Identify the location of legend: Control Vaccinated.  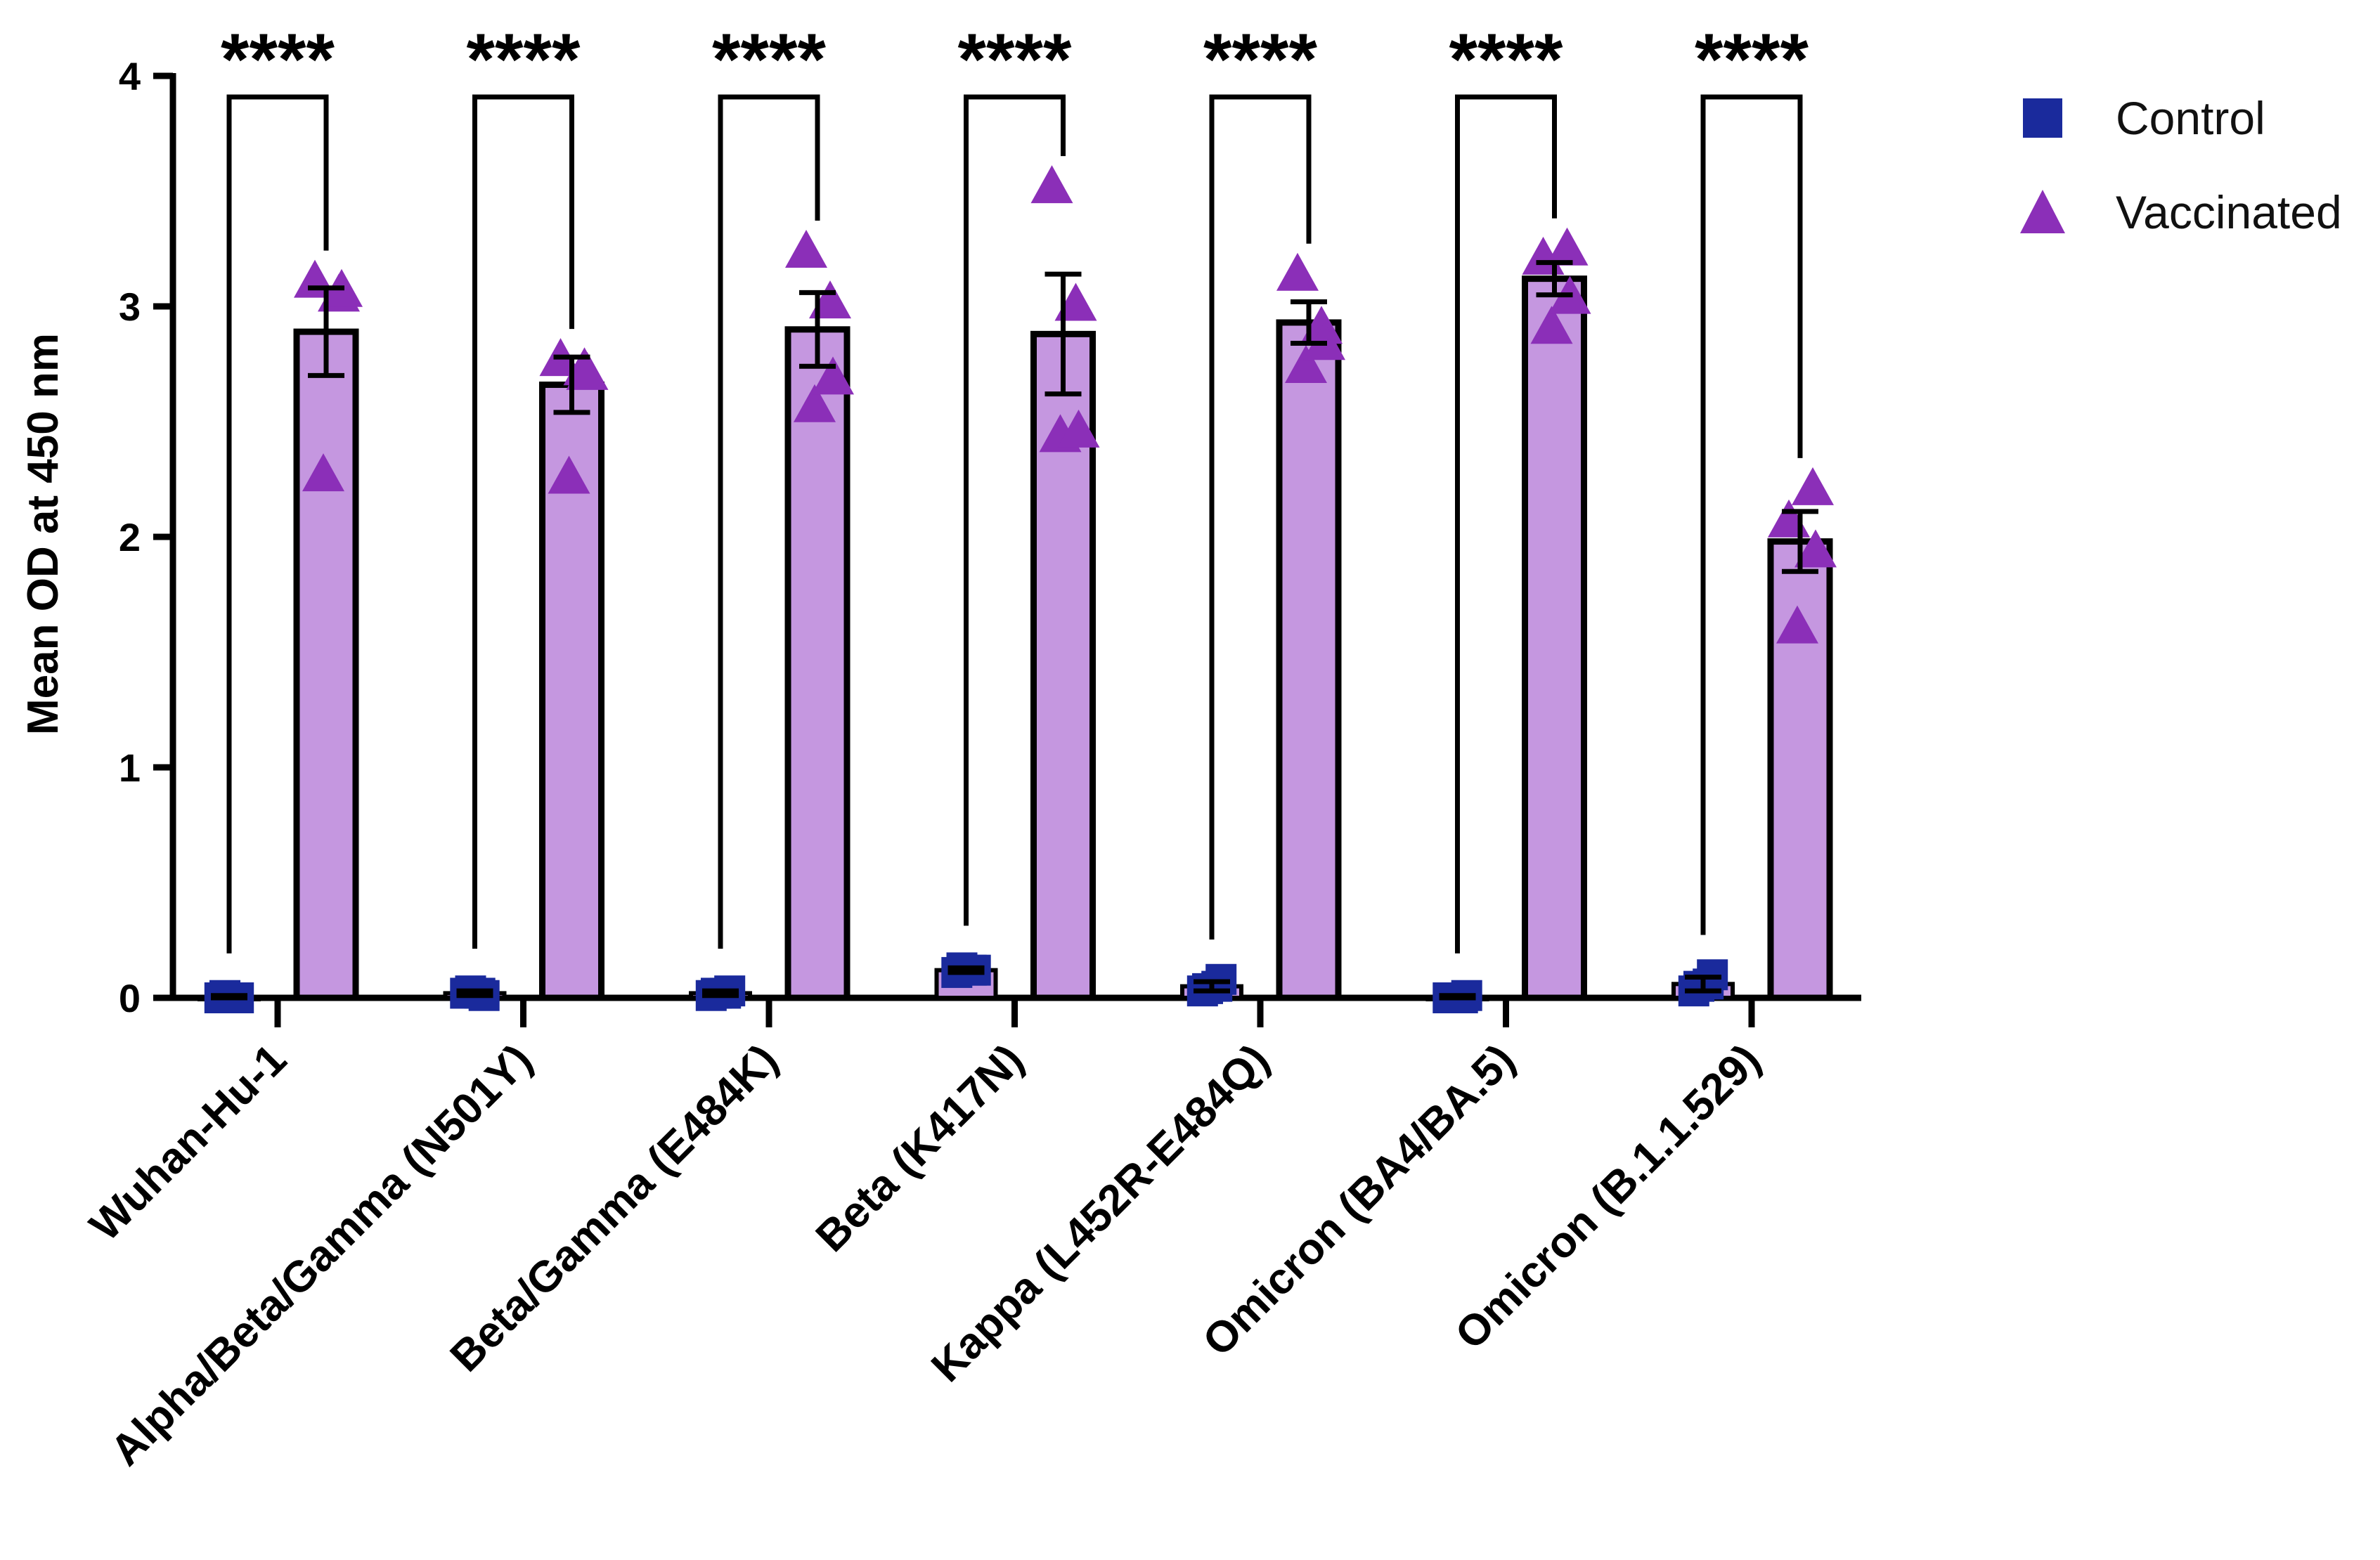
(2181, 165).